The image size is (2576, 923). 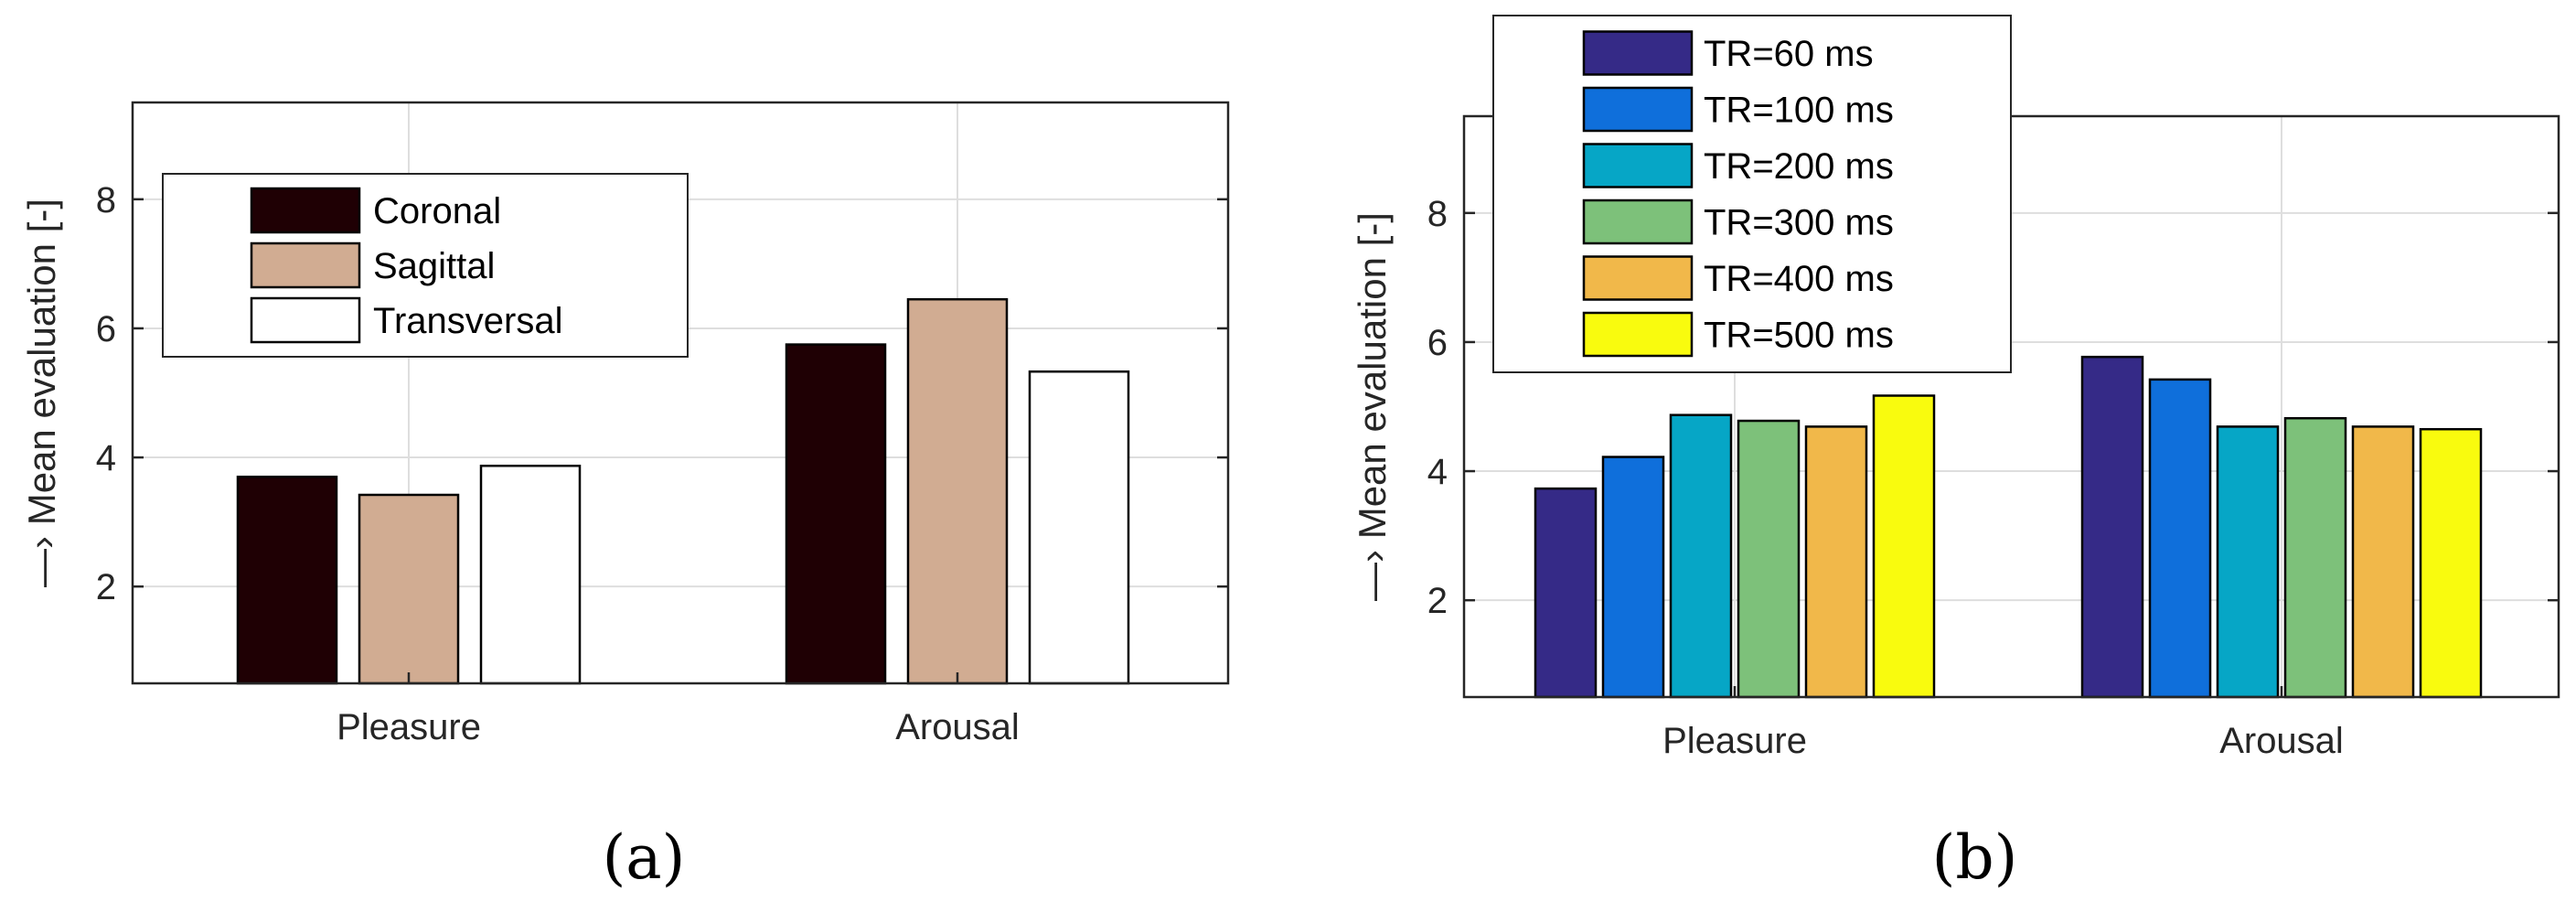 What do you see at coordinates (1975, 857) in the screenshot?
I see `panel-label: (b)` at bounding box center [1975, 857].